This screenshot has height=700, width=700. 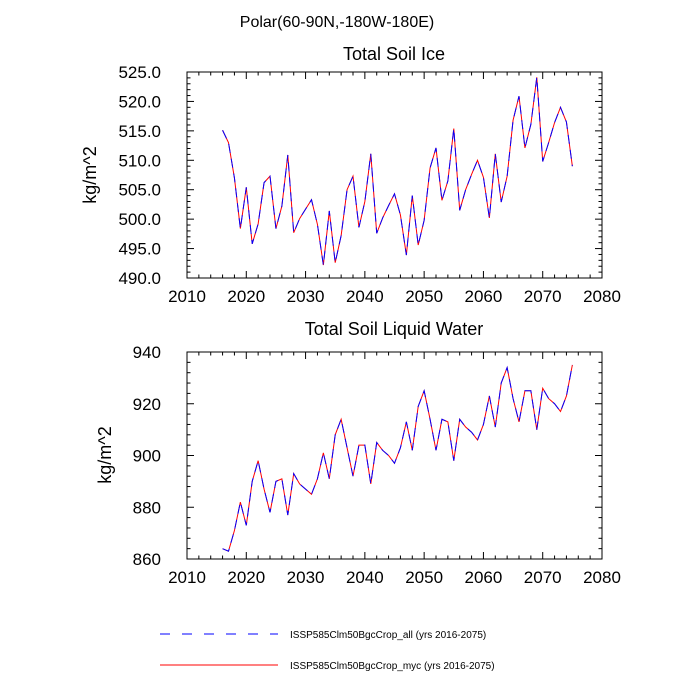 I want to click on y-tick-label: 515.0, so click(x=139, y=131).